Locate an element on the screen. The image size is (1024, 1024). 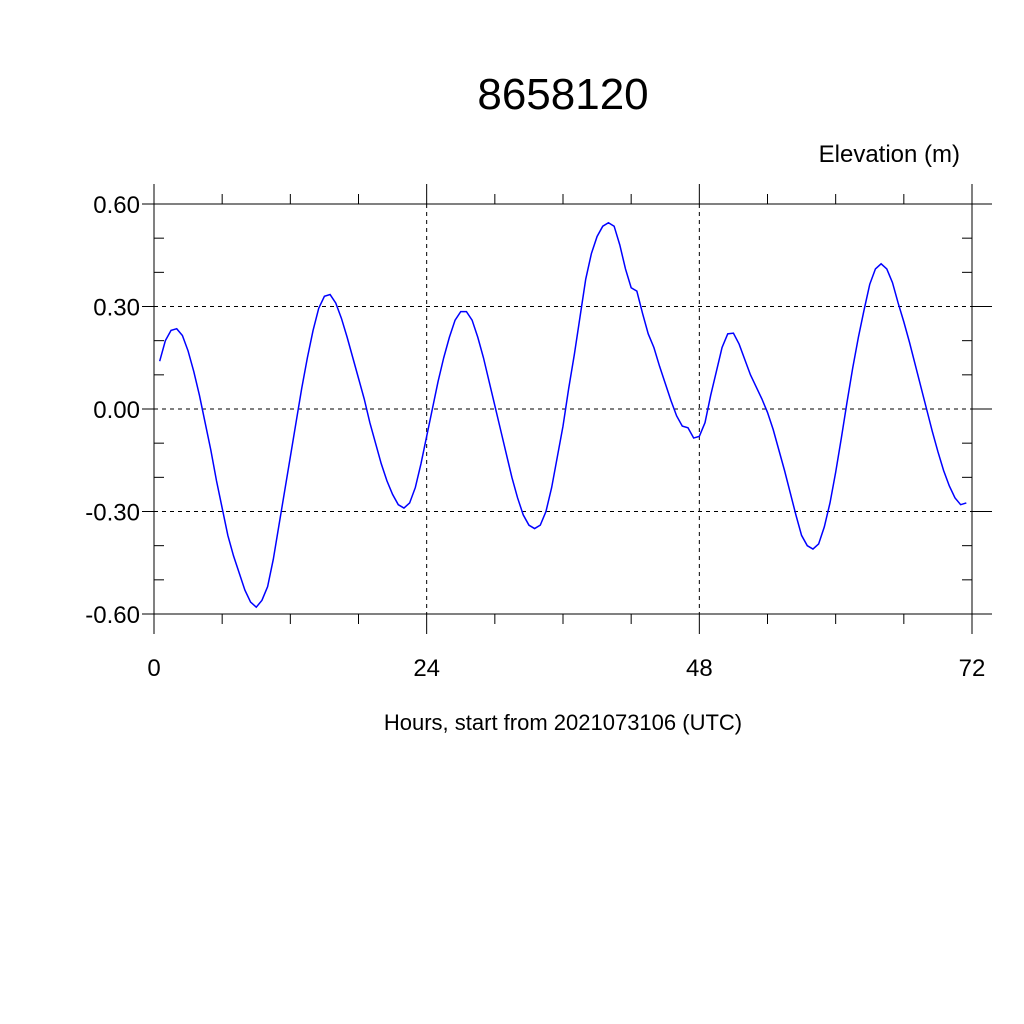
x-tick-label: 24 is located at coordinates (426, 668).